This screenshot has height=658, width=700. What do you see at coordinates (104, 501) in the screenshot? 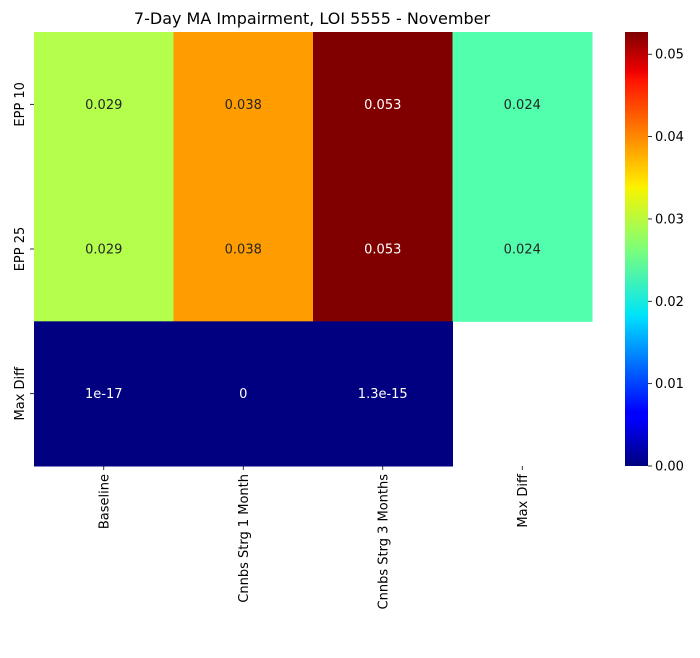
I see `x-tick-label: Baseline` at bounding box center [104, 501].